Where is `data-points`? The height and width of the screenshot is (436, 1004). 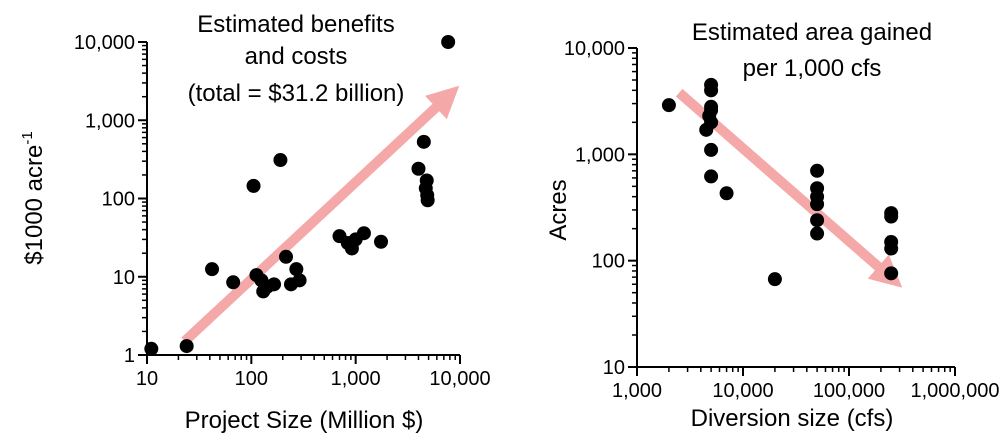 data-points is located at coordinates (780, 182).